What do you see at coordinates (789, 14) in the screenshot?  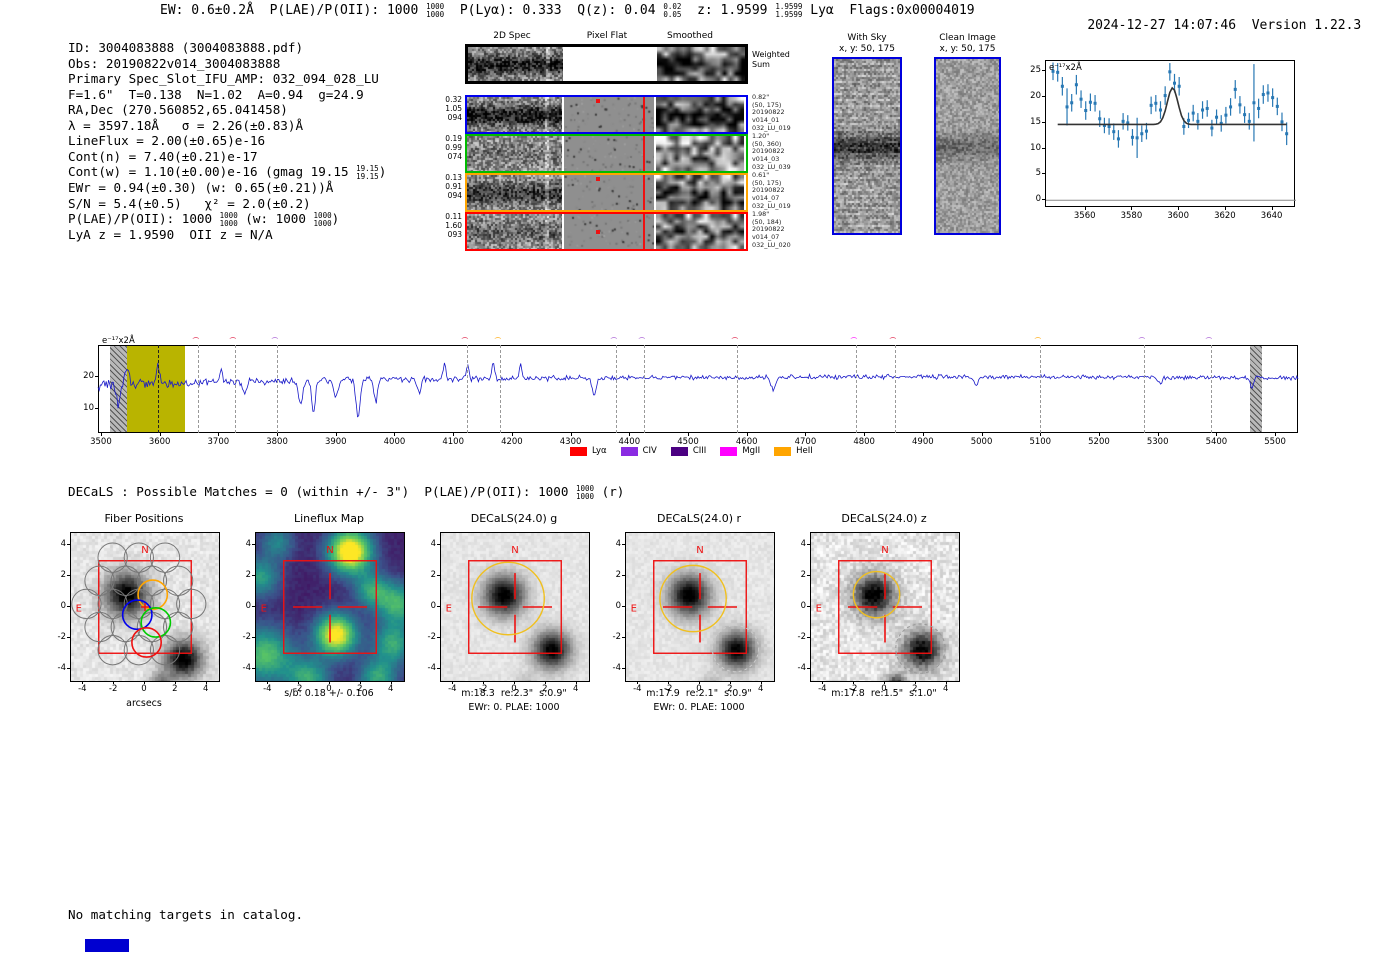 I see `fraction-stack-bot: 1.9599` at bounding box center [789, 14].